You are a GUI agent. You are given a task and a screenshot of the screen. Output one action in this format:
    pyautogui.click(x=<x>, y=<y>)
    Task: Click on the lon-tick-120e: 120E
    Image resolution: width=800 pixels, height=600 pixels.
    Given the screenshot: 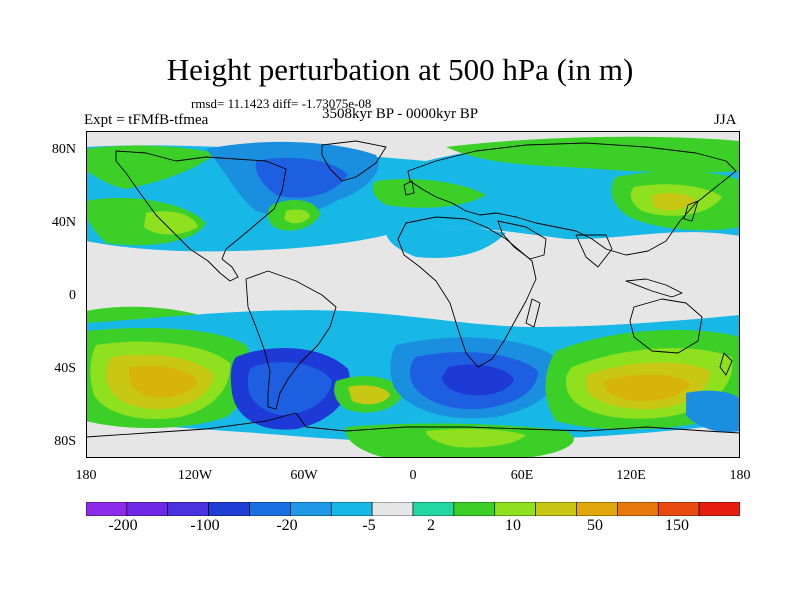 What is the action you would take?
    pyautogui.click(x=631, y=475)
    